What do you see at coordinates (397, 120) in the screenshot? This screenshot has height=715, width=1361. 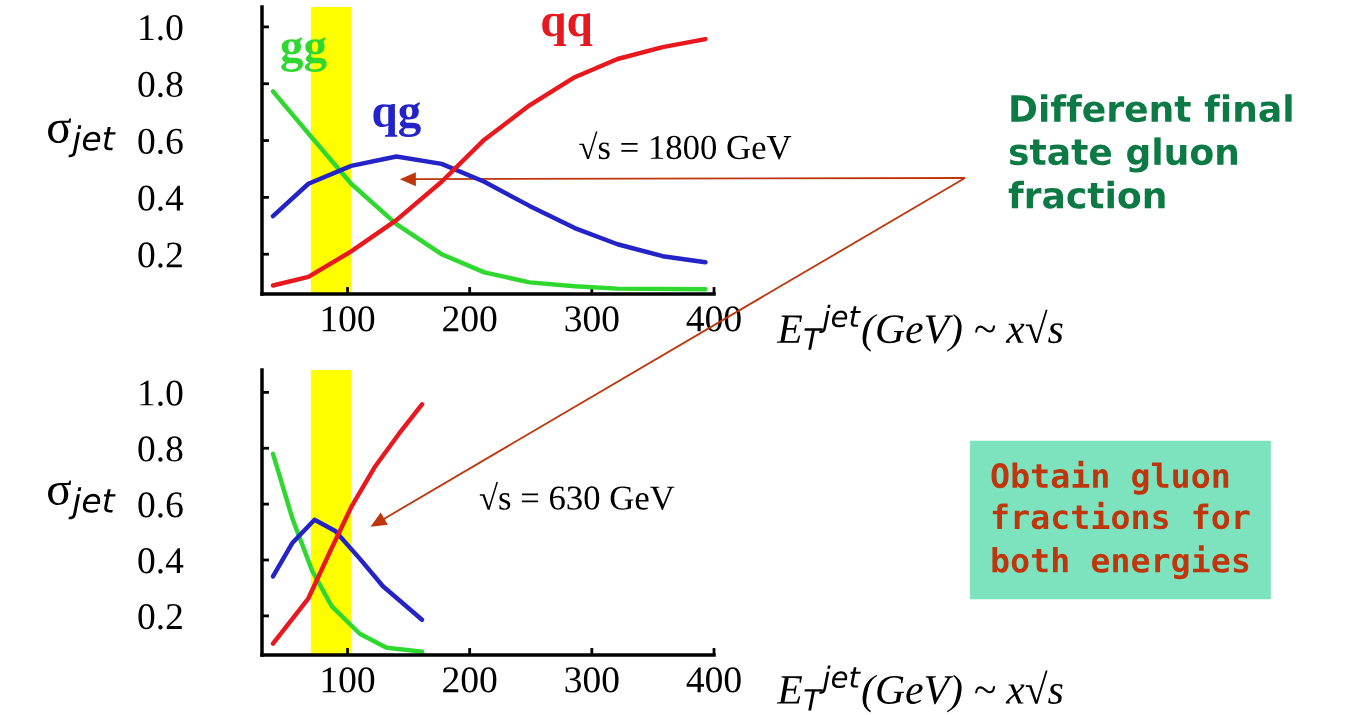 I see `series-label: qg` at bounding box center [397, 120].